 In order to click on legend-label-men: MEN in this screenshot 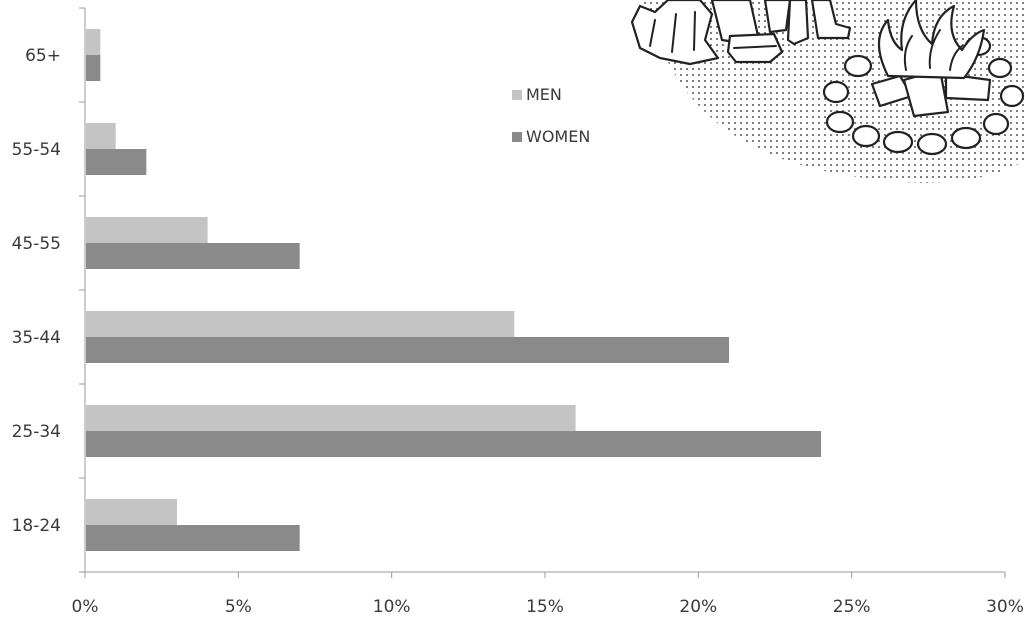, I will do `click(544, 94)`.